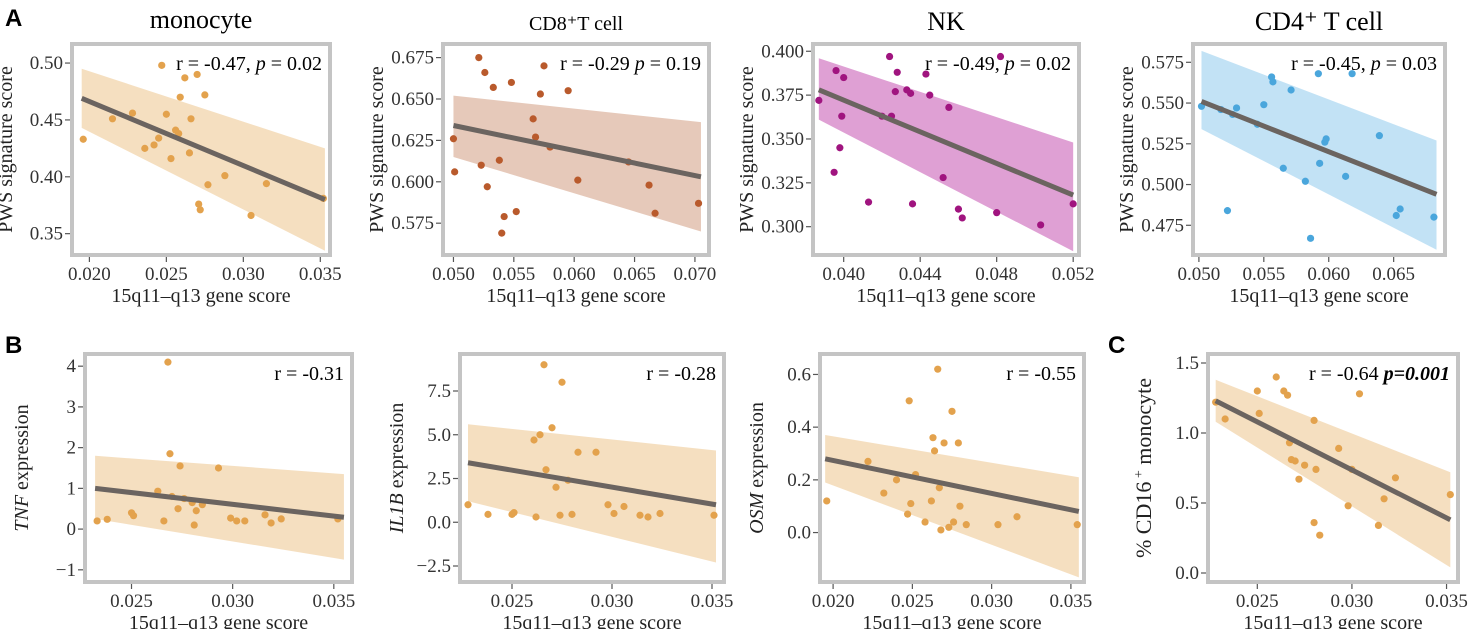  Describe the element at coordinates (22, 449) in the screenshot. I see `y-axis-suffix: expression` at that location.